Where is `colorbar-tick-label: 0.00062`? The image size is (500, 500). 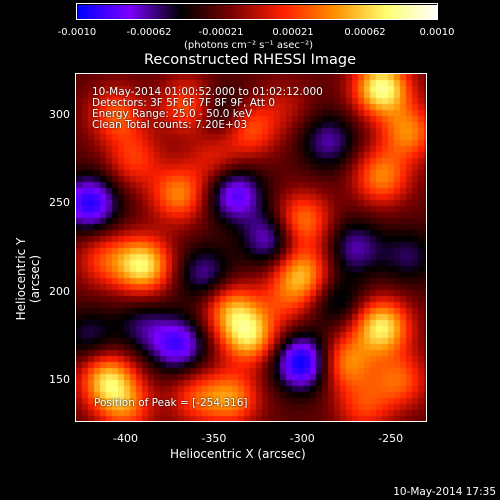 colorbar-tick-label: 0.00062 is located at coordinates (365, 32).